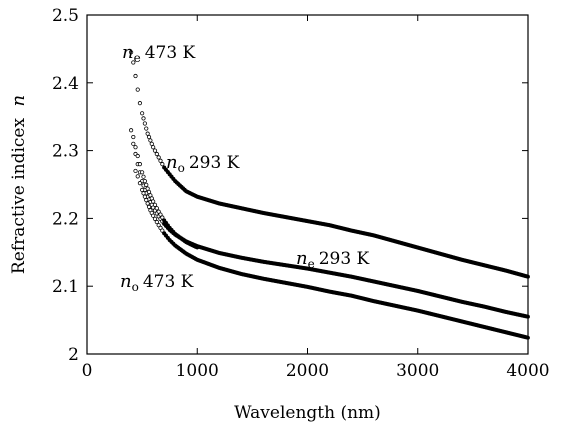  What do you see at coordinates (307, 371) in the screenshot?
I see `x-tick-label: 2000` at bounding box center [307, 371].